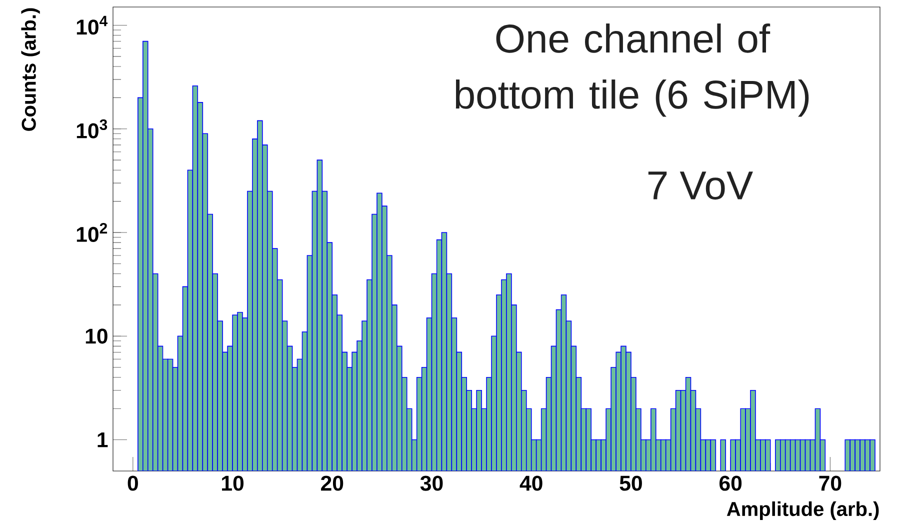 Image resolution: width=901 pixels, height=523 pixels. I want to click on annotation: 7 VoV, so click(700, 186).